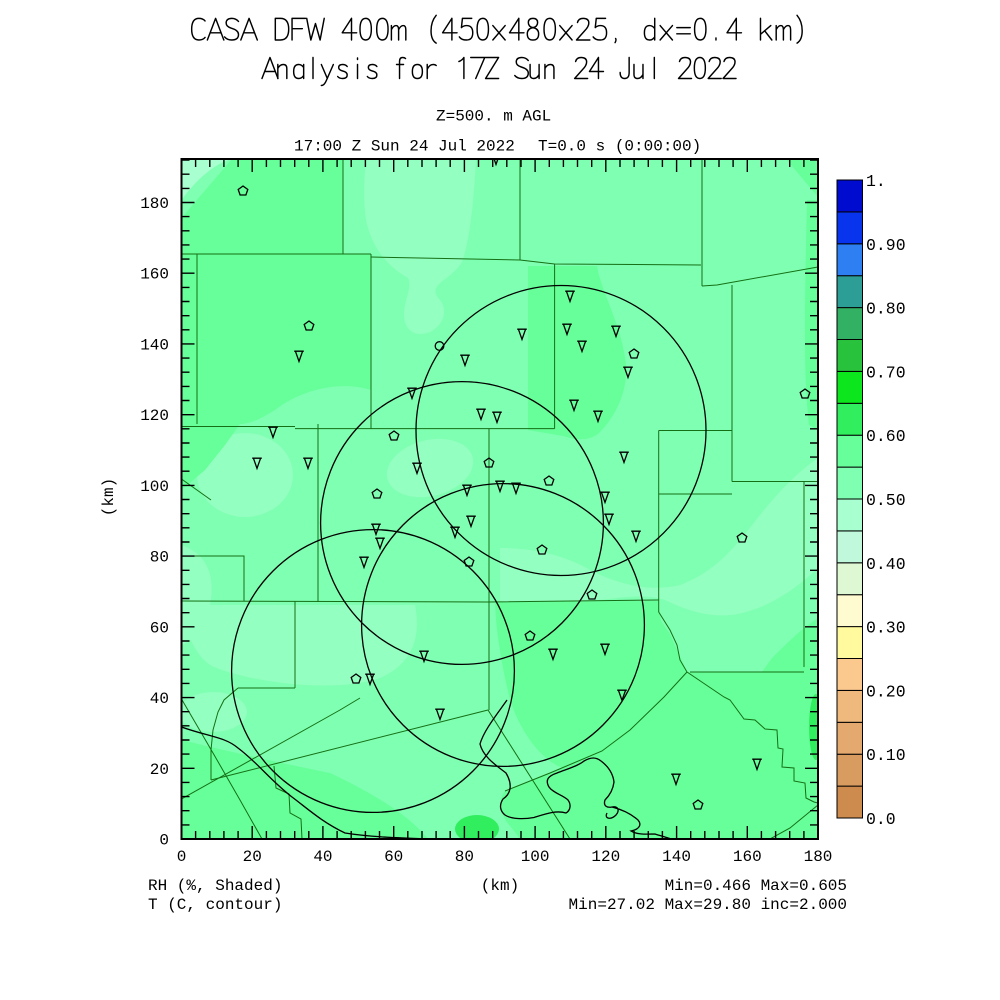  I want to click on svg-text: Min=27.02 Max=29.80 inc=2.000, so click(708, 905).